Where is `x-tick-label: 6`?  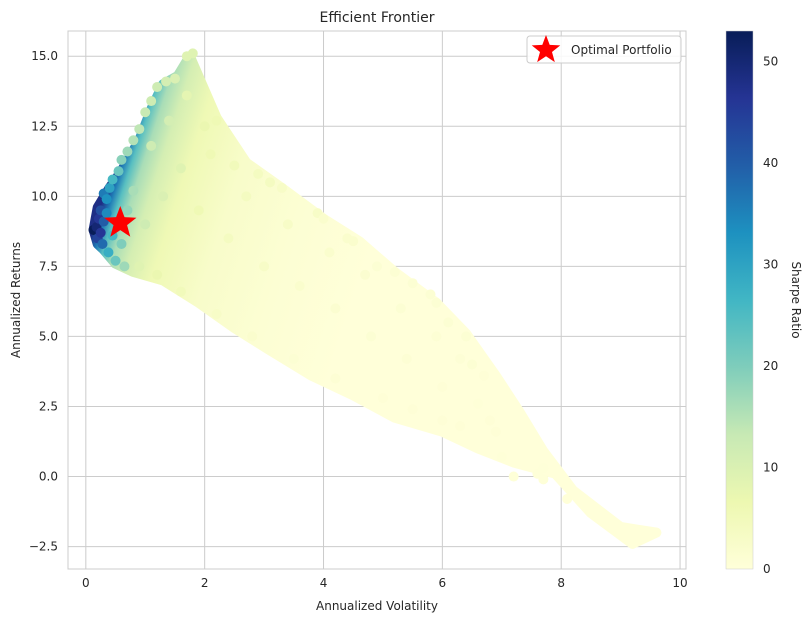
x-tick-label: 6 is located at coordinates (443, 583).